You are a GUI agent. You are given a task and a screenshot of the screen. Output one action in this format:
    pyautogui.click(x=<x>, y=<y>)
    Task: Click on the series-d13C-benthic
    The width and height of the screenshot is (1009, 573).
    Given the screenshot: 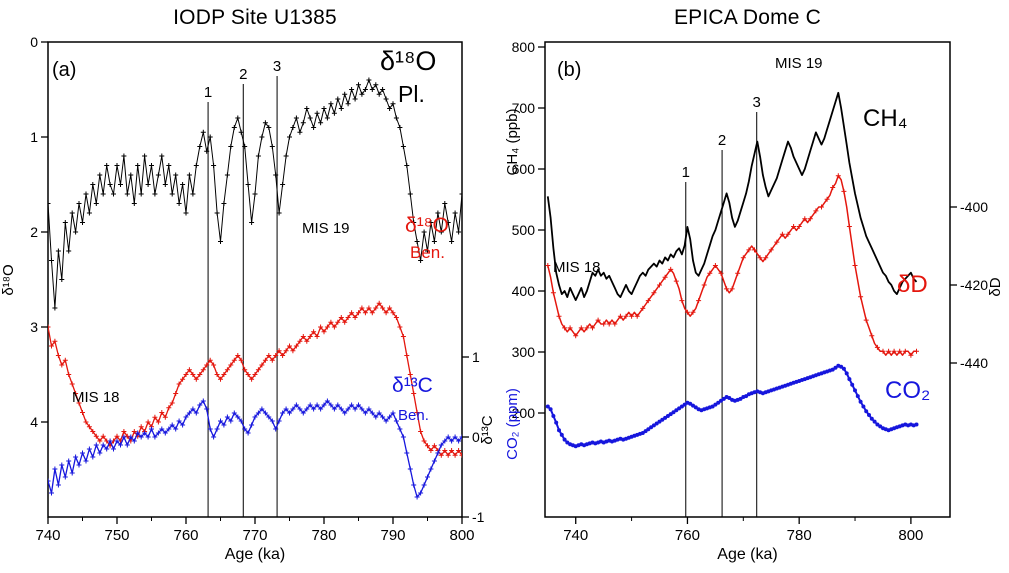 What is the action you would take?
    pyautogui.click(x=255, y=449)
    